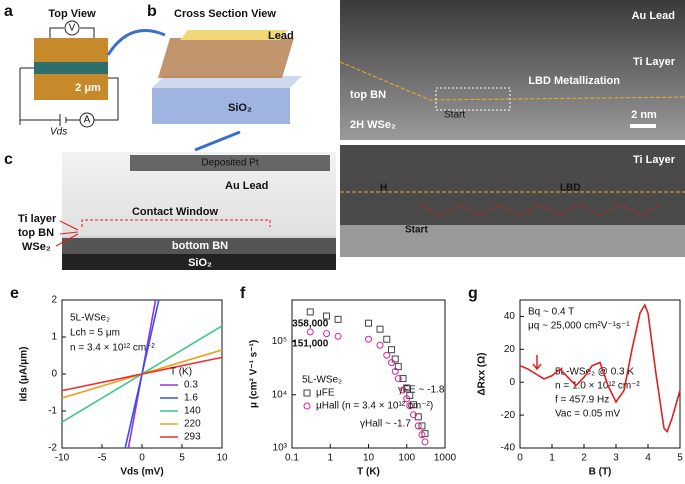 The width and height of the screenshot is (685, 484). I want to click on legend-label: 293, so click(192, 437).